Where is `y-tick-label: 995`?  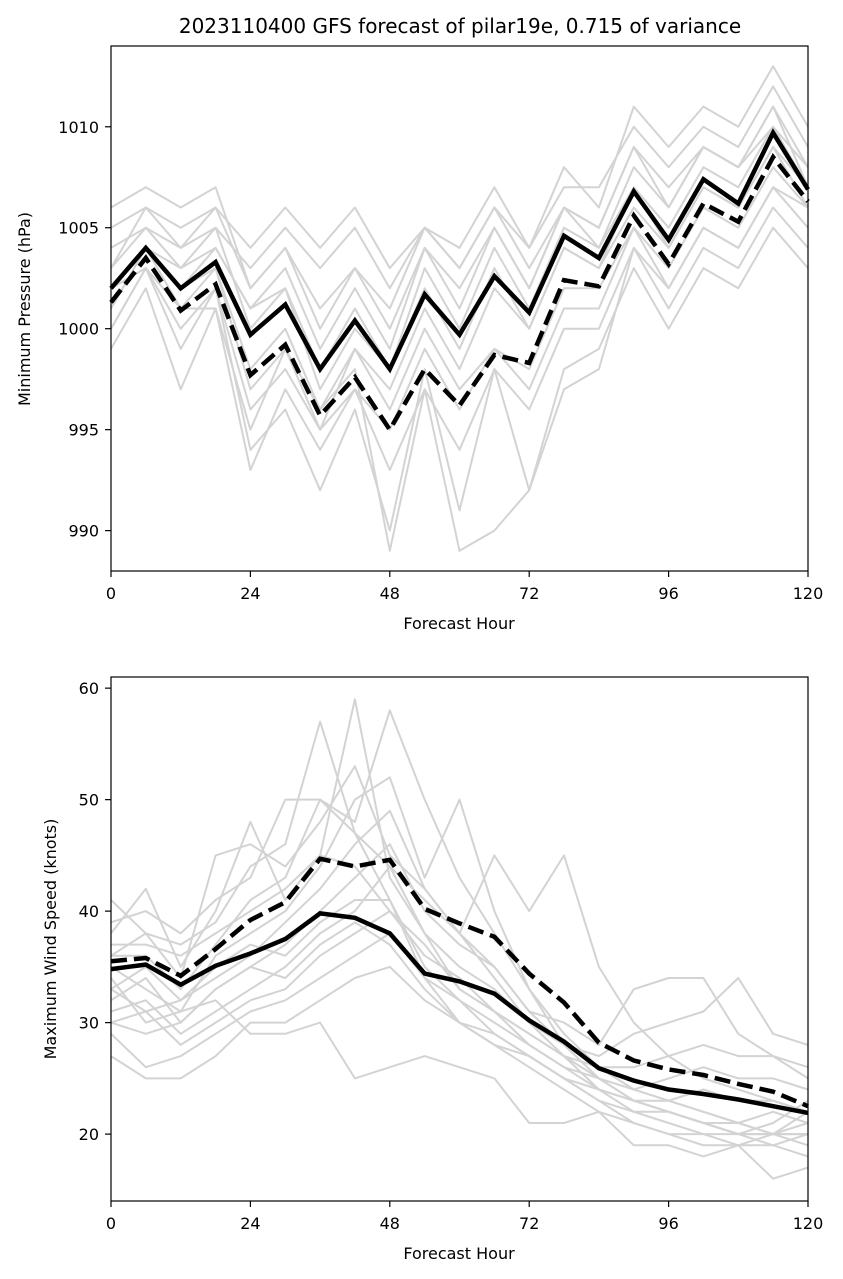
y-tick-label: 995 is located at coordinates (83, 430).